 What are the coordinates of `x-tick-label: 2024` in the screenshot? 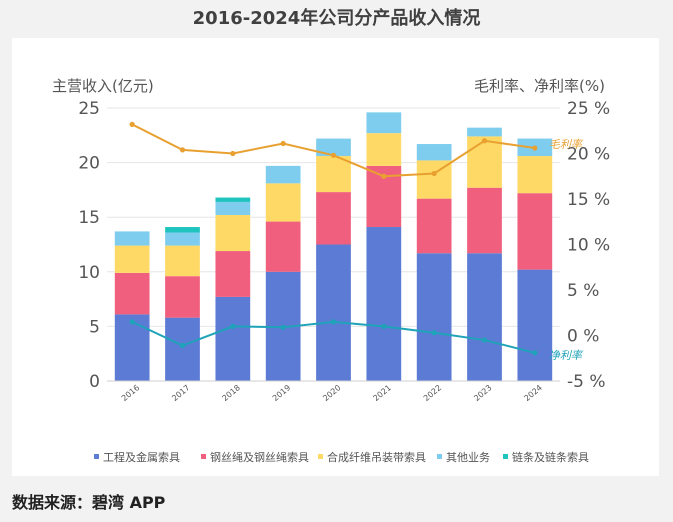 It's located at (533, 393).